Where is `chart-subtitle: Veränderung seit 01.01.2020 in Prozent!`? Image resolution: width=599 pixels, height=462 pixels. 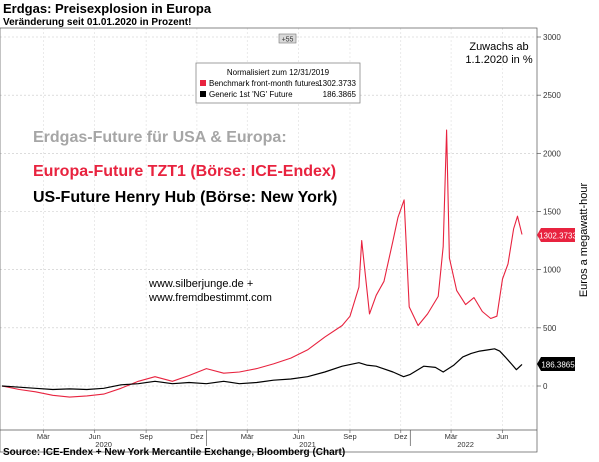
chart-subtitle: Veränderung seit 01.01.2020 in Prozent! is located at coordinates (97, 22).